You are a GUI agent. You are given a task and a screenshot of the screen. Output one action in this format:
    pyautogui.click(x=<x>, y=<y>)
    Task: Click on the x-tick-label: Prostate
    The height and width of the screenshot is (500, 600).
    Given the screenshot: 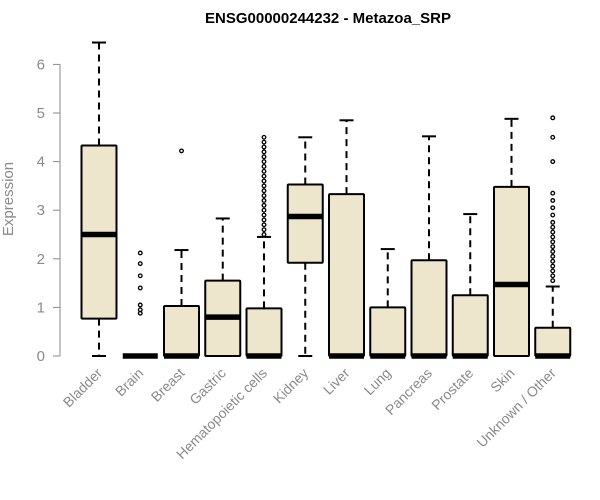 What is the action you would take?
    pyautogui.click(x=452, y=389)
    